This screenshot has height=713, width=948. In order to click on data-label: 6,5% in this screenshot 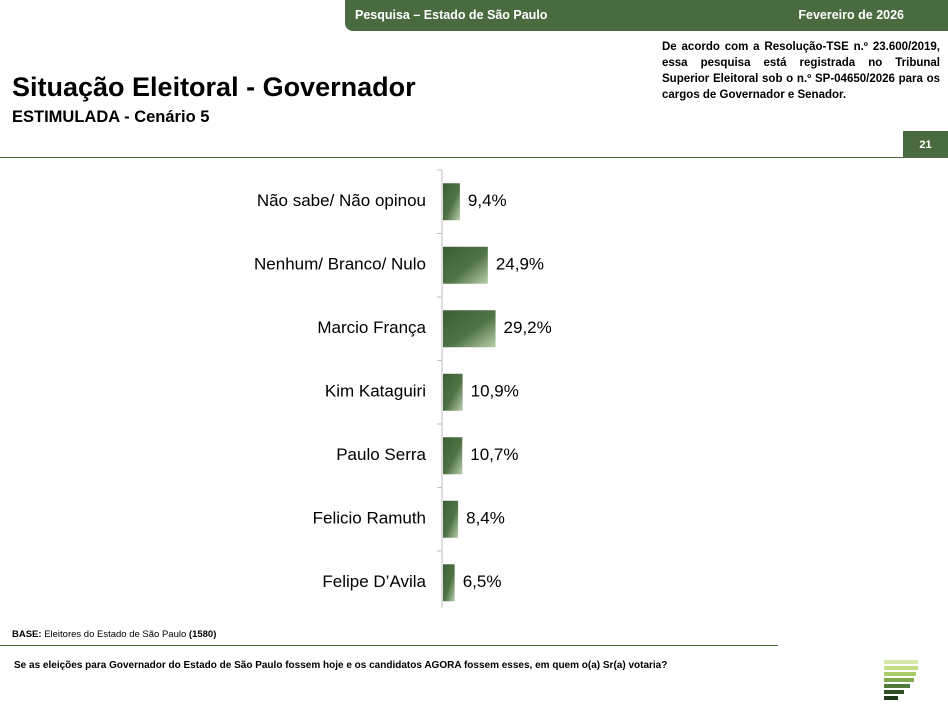, I will do `click(482, 581)`.